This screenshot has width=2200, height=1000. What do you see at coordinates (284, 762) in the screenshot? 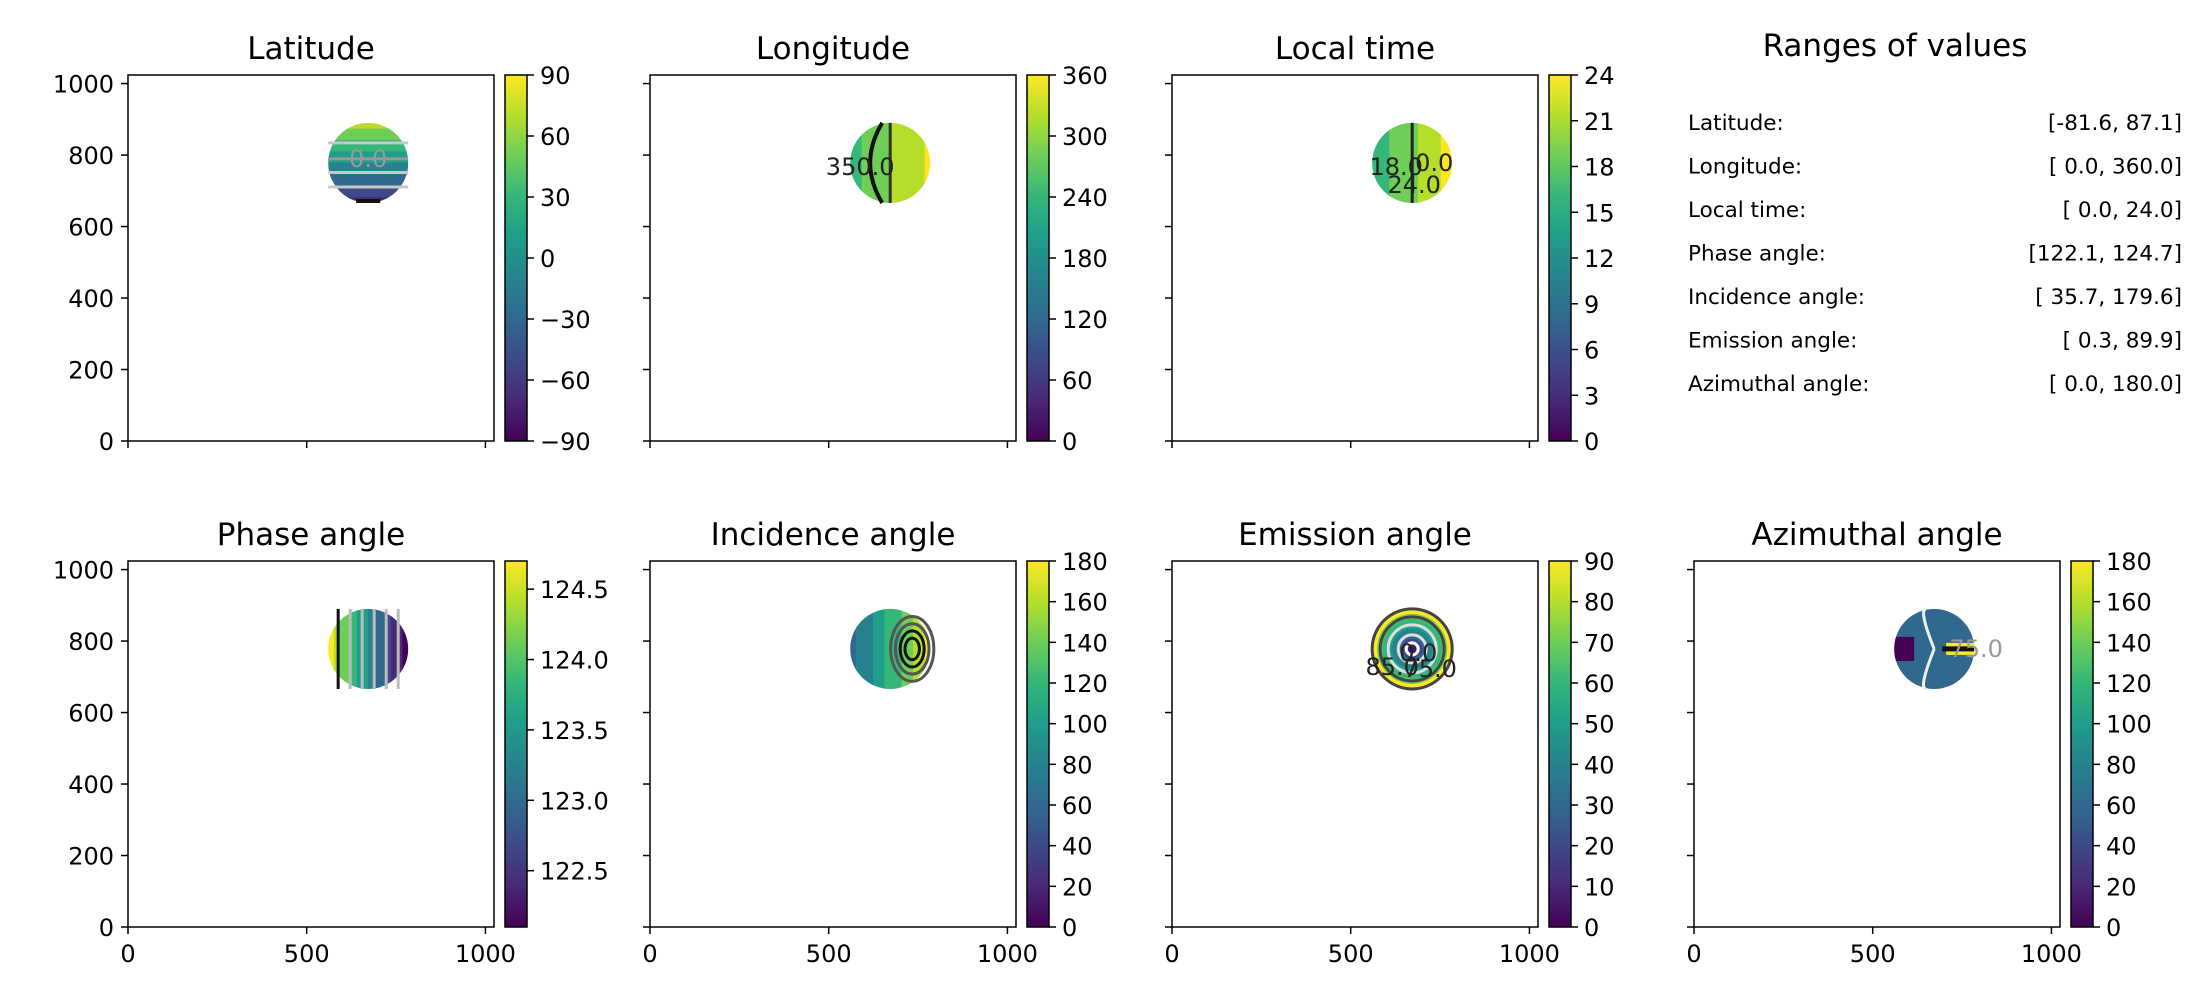
I see `phase-angle-ticks: 0 500 1000 0 200 400 600 800 1000` at bounding box center [284, 762].